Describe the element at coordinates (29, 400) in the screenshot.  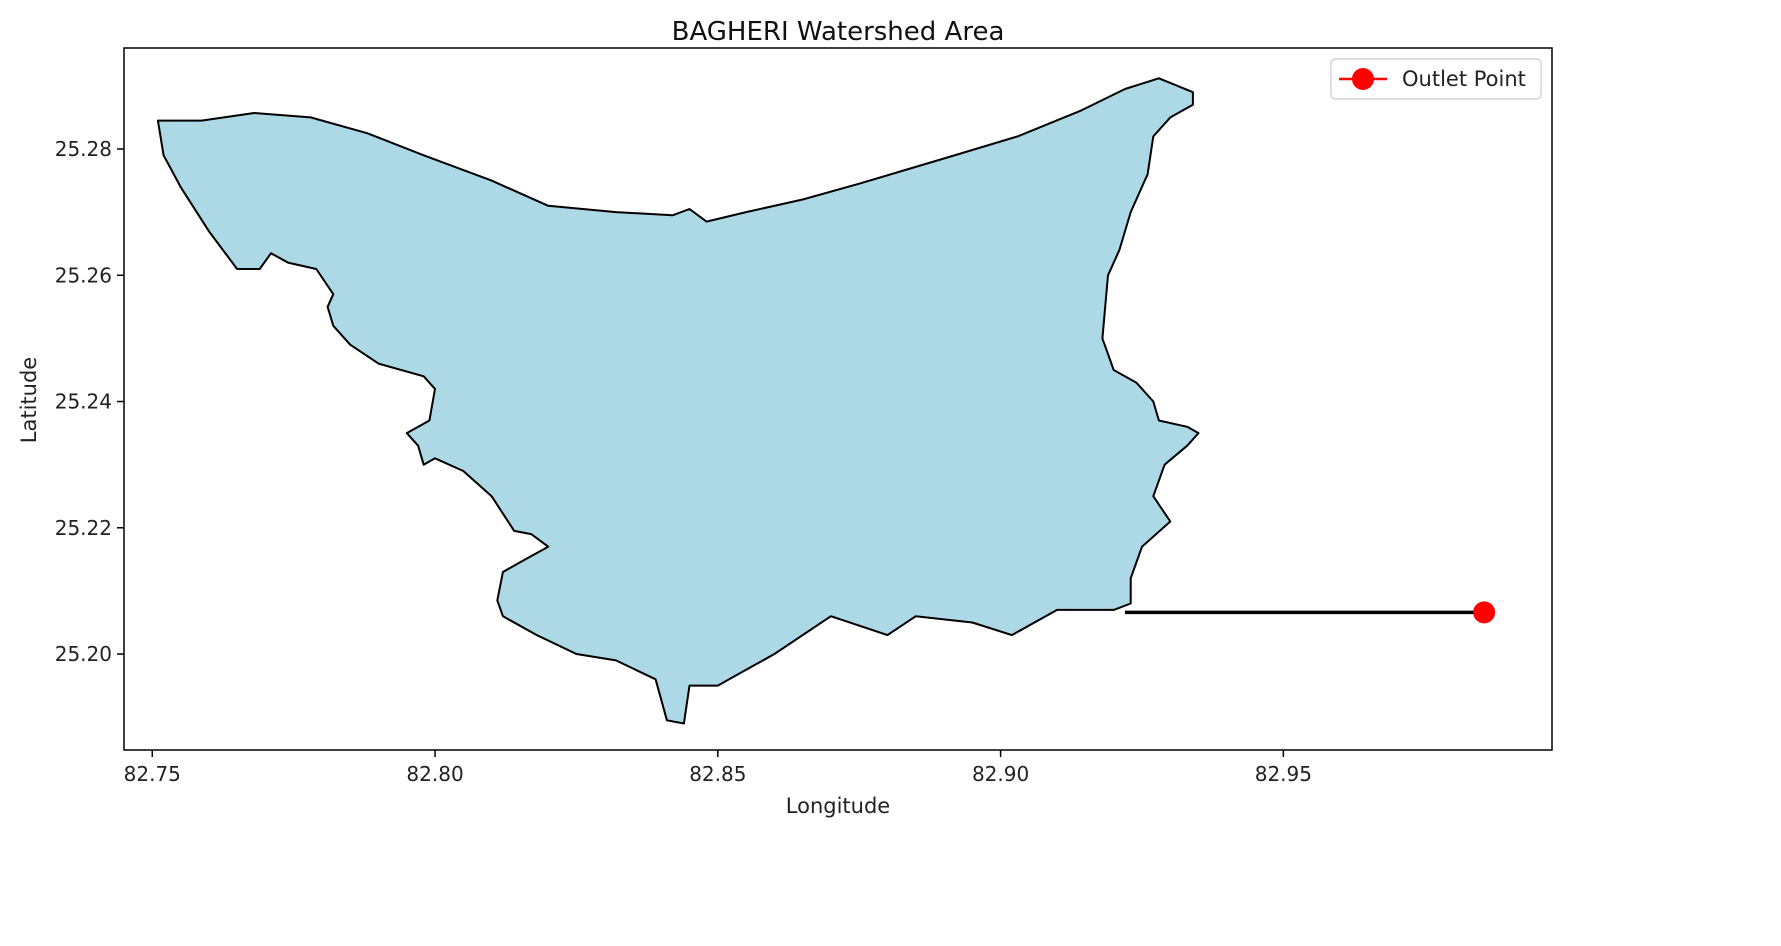
I see `y-axis-label: Latitude` at that location.